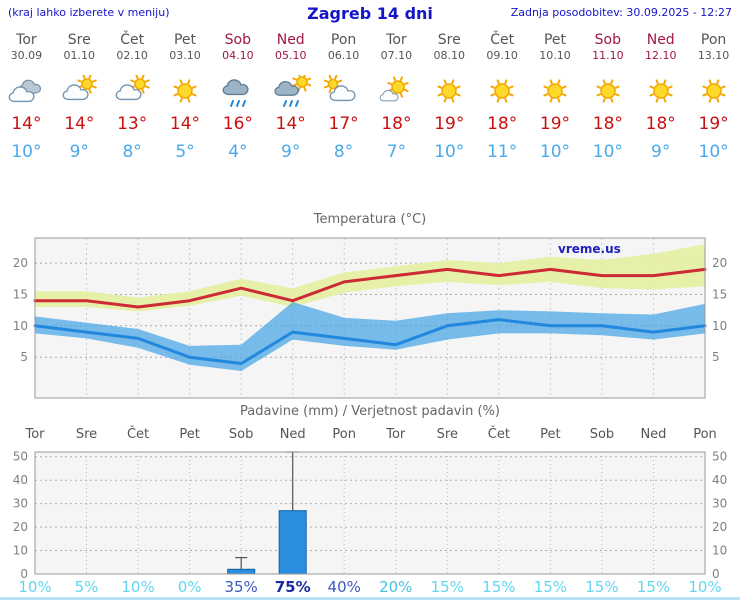 The width and height of the screenshot is (740, 600). Describe the element at coordinates (241, 434) in the screenshot. I see `precip-day-label: Sob` at that location.